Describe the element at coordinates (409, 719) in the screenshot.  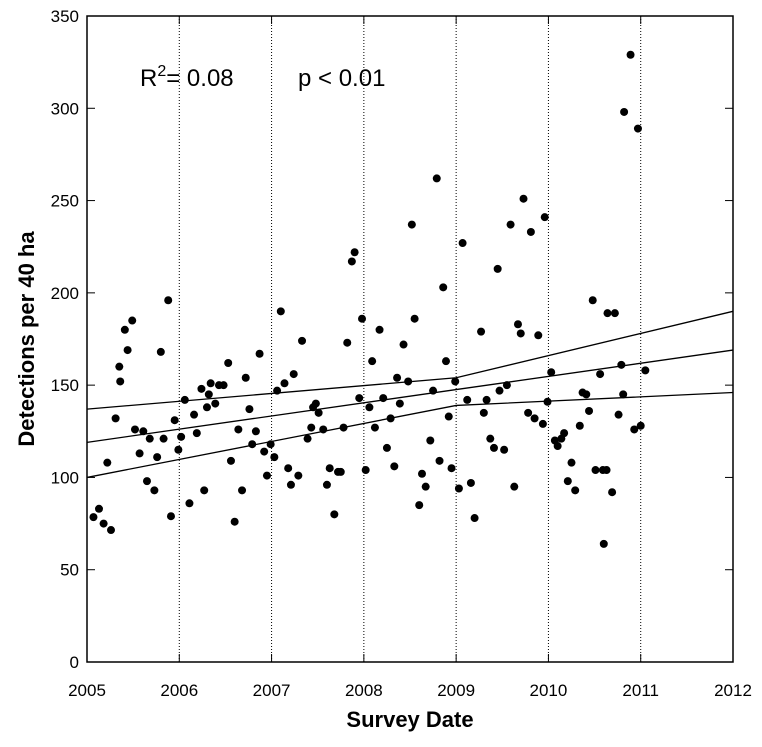
I see `x-axis-label: Survey Date` at that location.